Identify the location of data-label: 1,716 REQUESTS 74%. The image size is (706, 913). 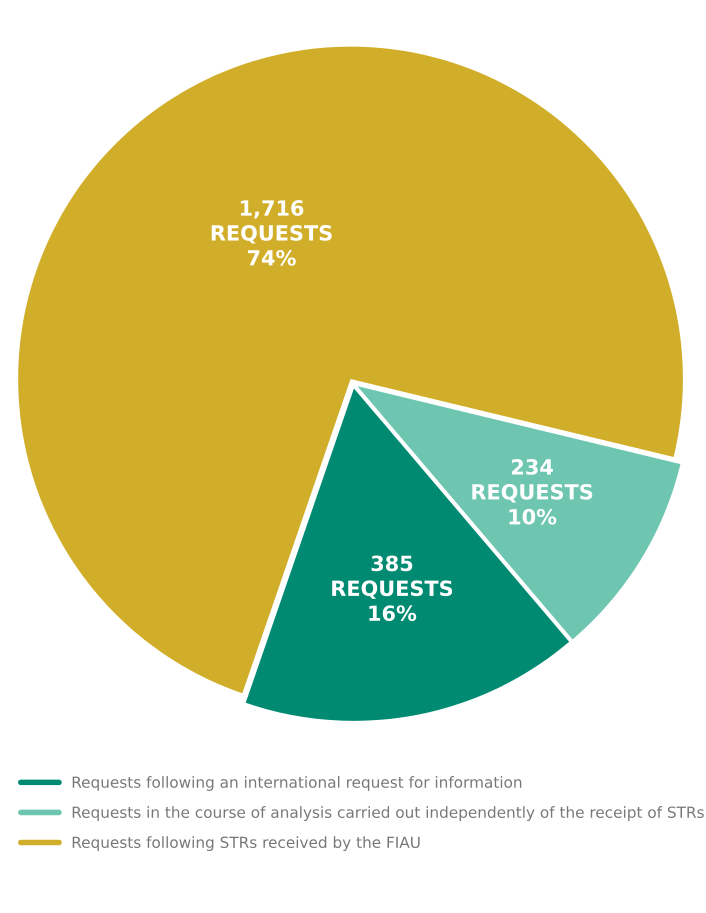
(272, 233).